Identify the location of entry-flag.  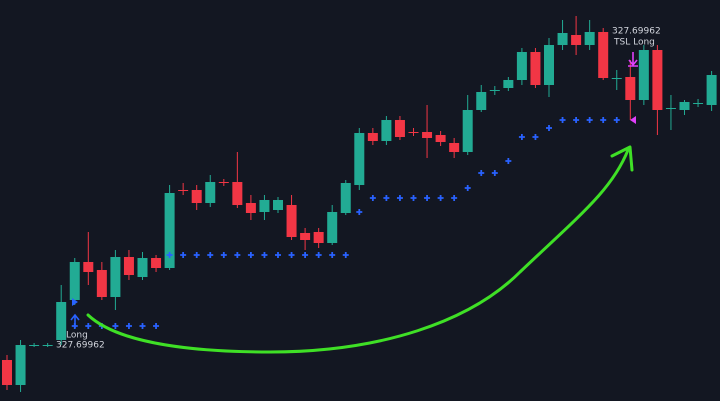
(75, 302).